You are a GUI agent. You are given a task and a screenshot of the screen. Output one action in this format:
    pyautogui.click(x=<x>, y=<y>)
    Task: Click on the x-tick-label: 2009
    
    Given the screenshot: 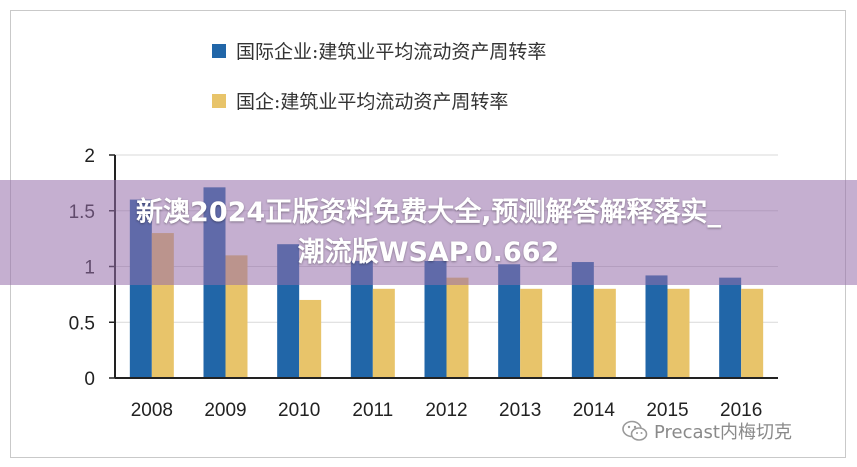 What is the action you would take?
    pyautogui.click(x=225, y=410)
    